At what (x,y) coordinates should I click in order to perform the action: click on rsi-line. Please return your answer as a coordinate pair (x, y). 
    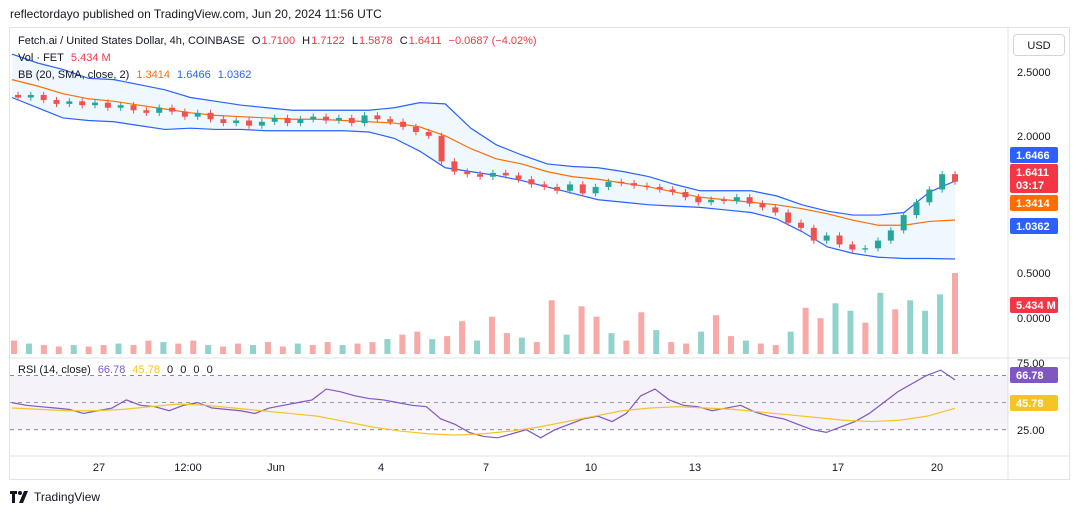
    Looking at the image, I should click on (483, 404).